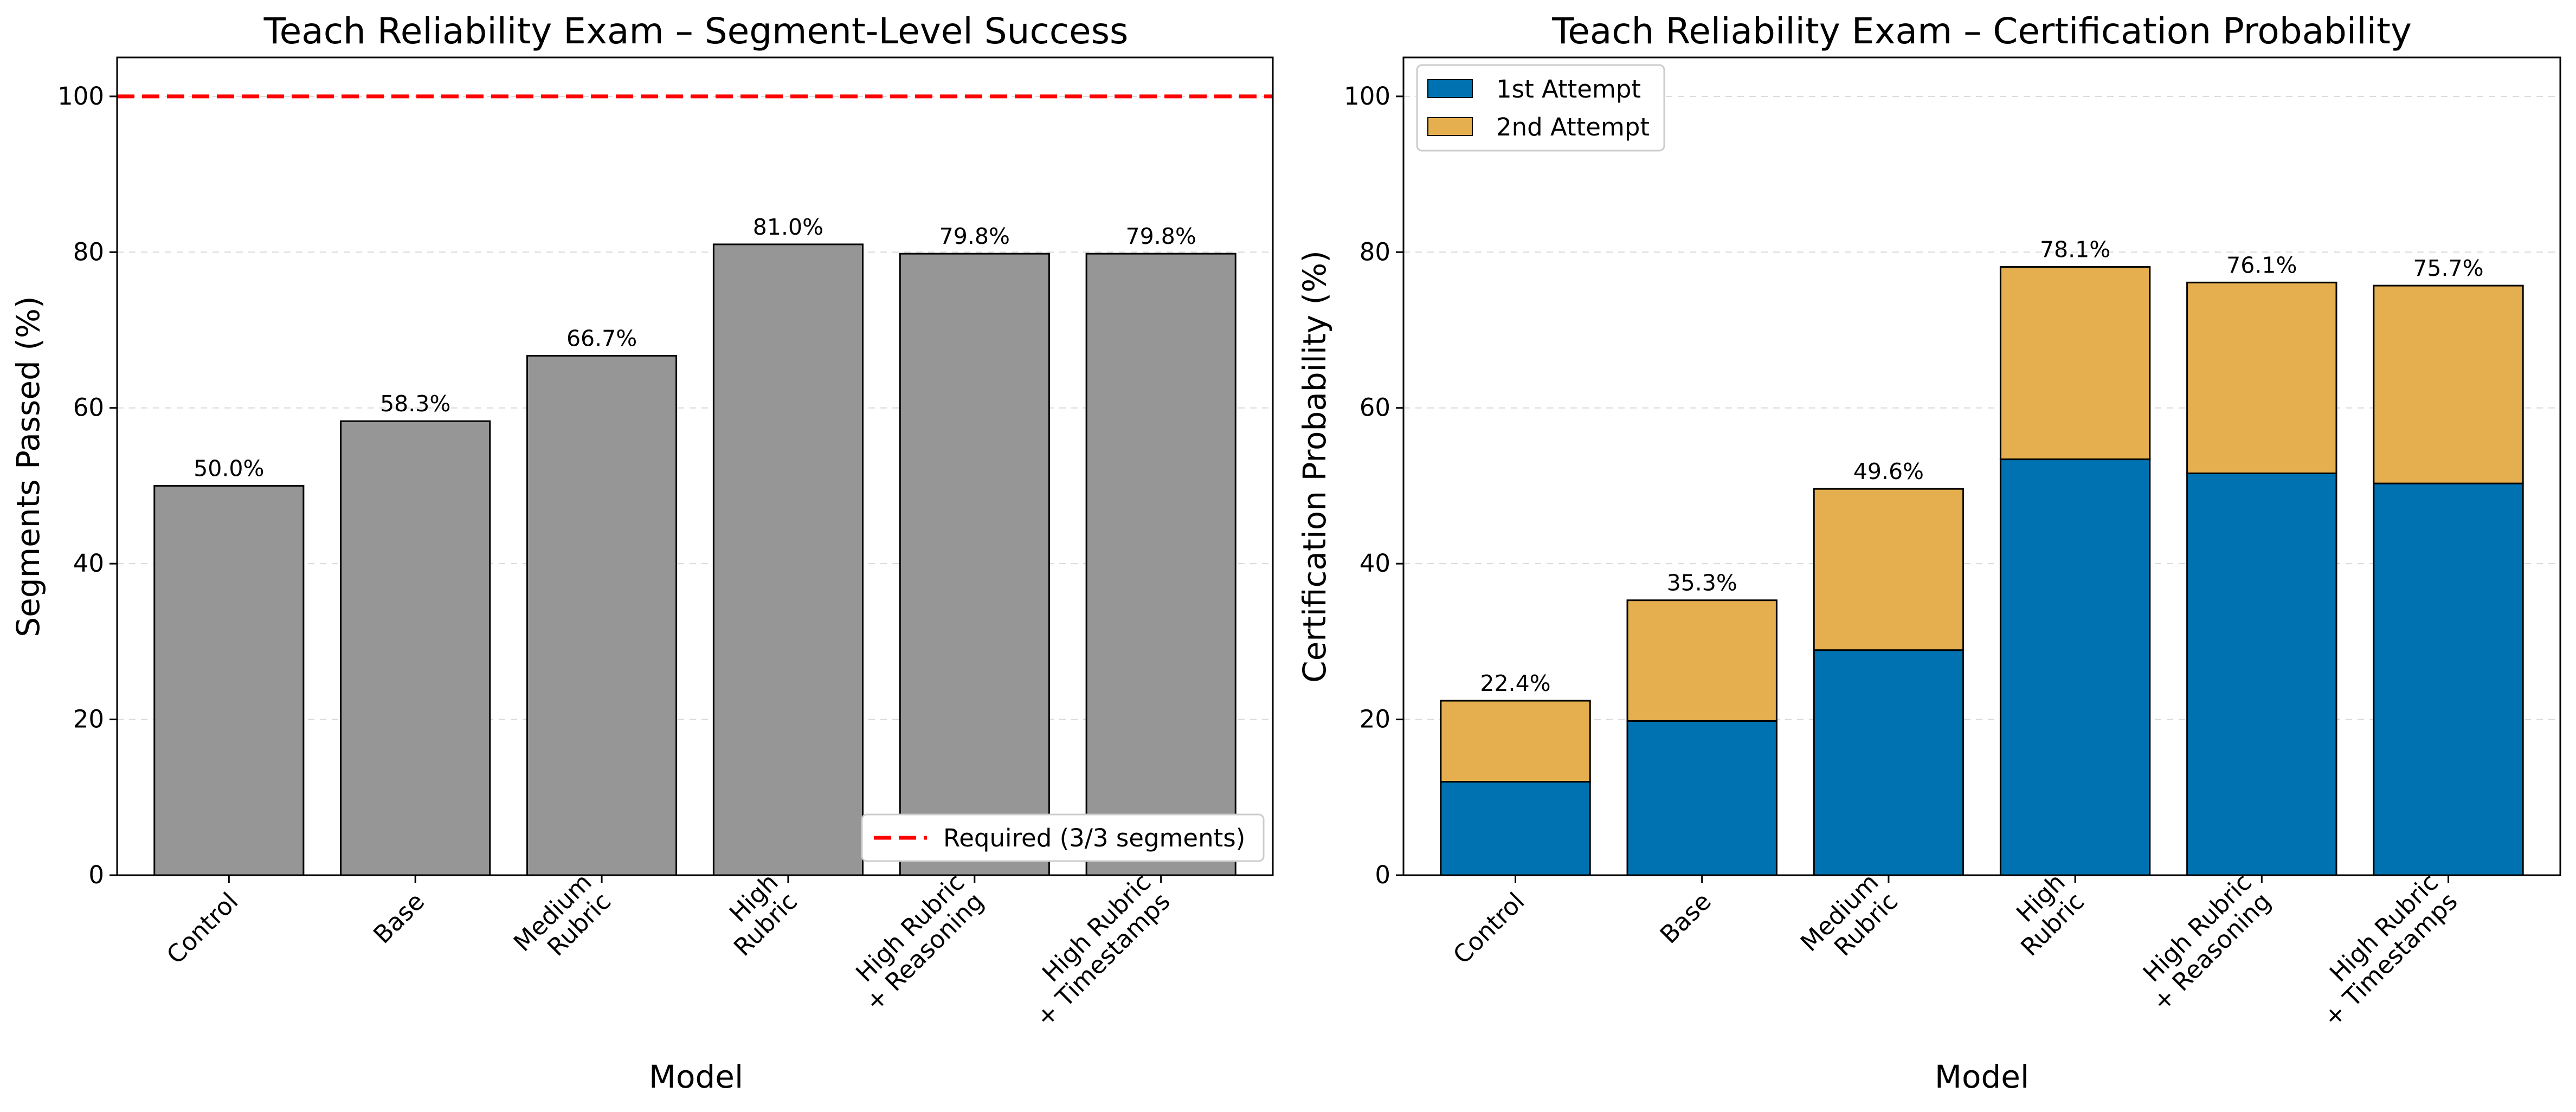 This screenshot has width=2576, height=1112. What do you see at coordinates (1888, 471) in the screenshot?
I see `right-value-label-medium-rubric: 49.6%` at bounding box center [1888, 471].